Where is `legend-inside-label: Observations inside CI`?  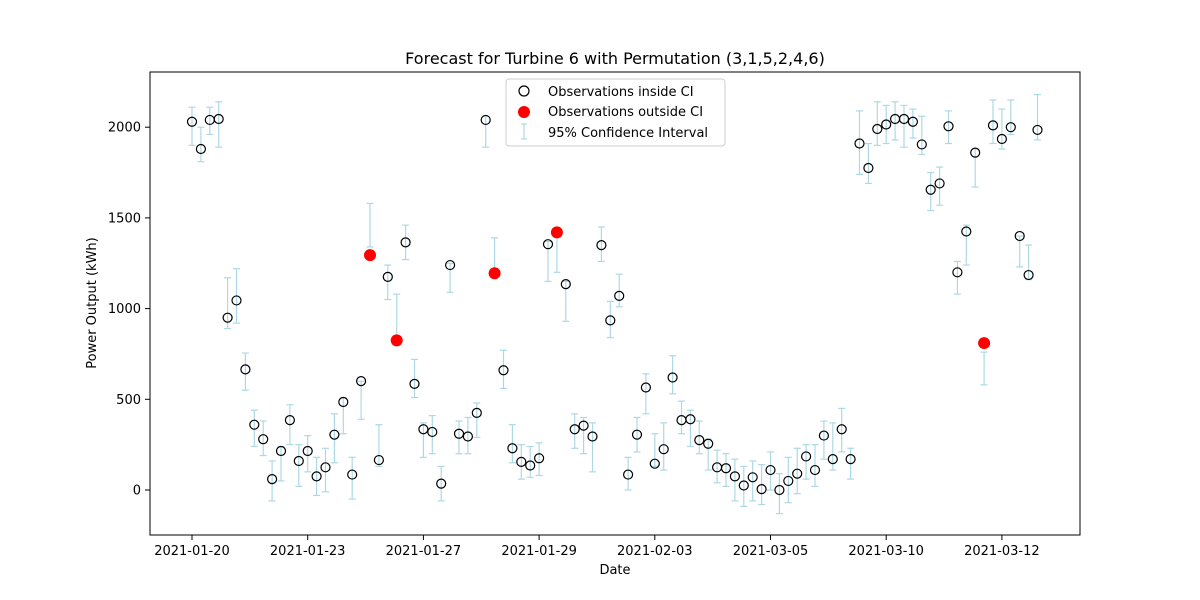 legend-inside-label: Observations inside CI is located at coordinates (621, 92).